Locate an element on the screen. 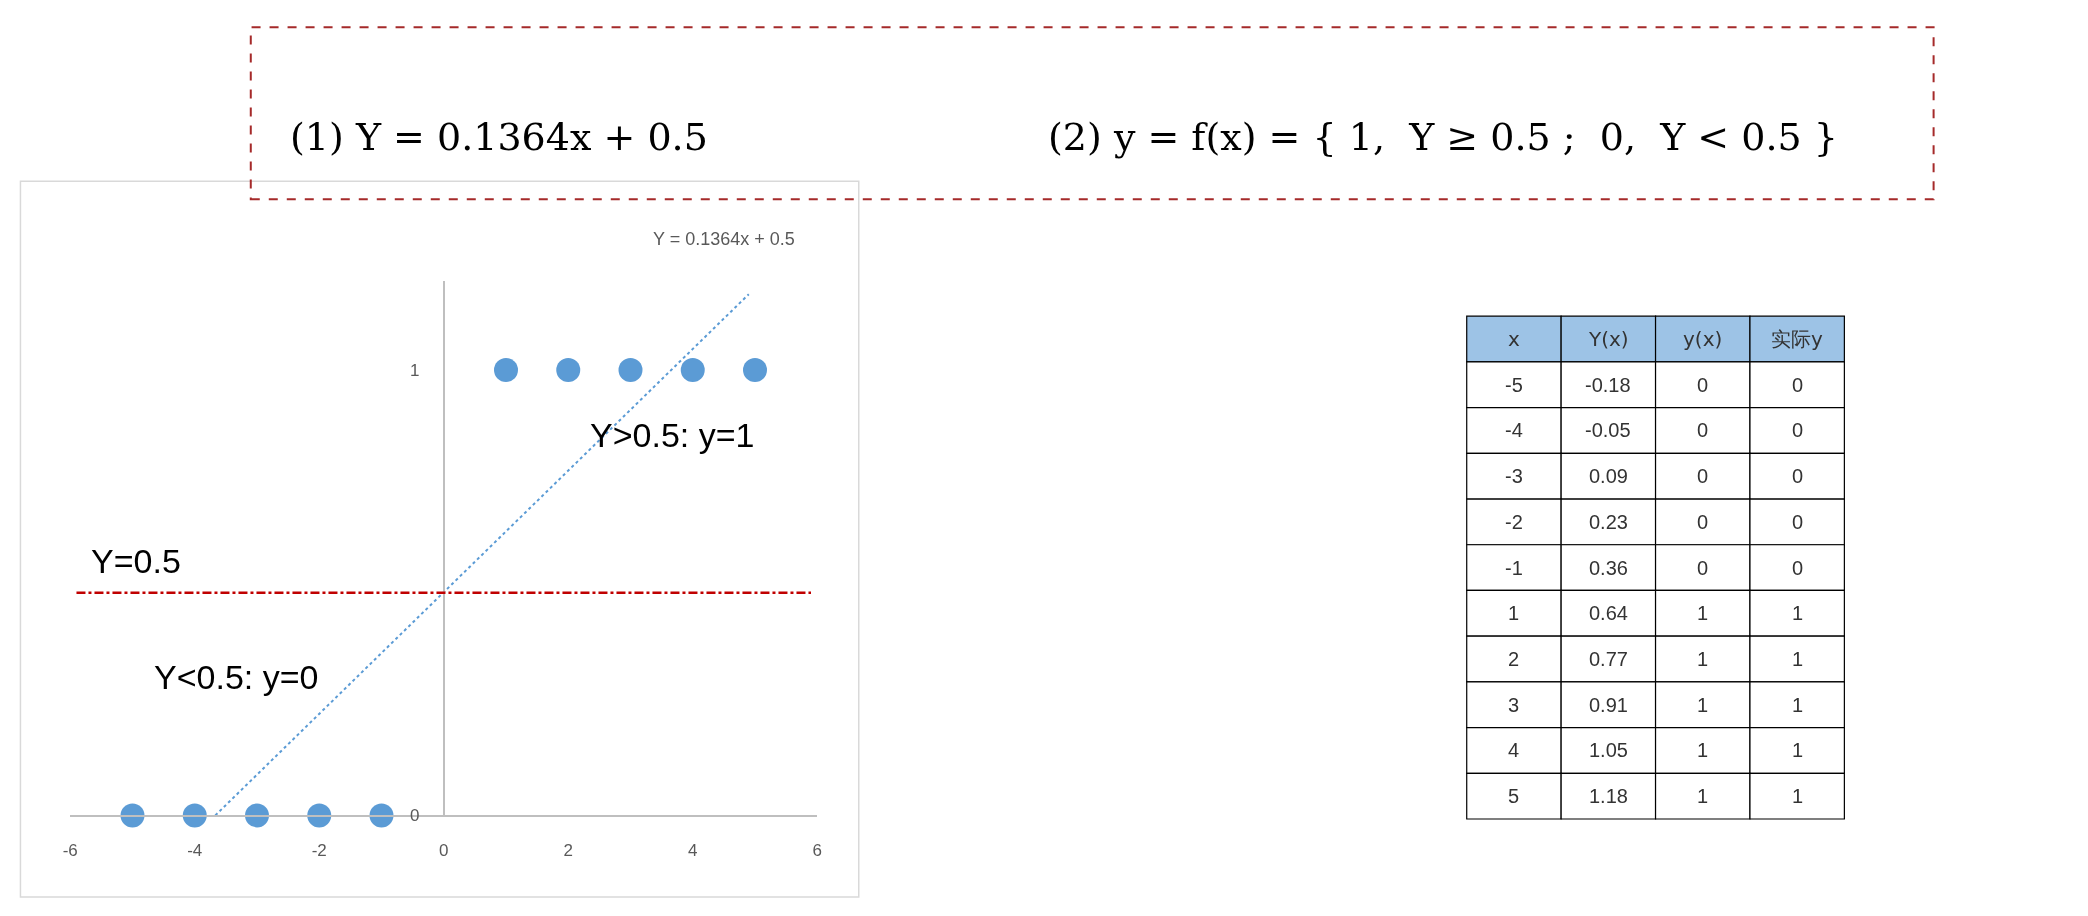 This screenshot has width=2088, height=916. annotation: Y>0.5: y=1 is located at coordinates (672, 435).